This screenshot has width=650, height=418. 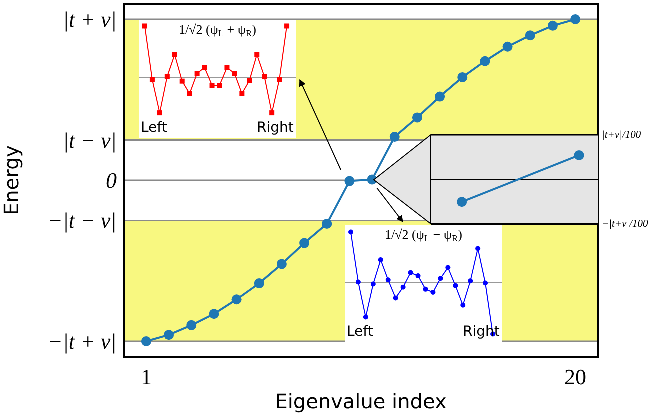 What do you see at coordinates (622, 135) in the screenshot?
I see `ref-line-label: |t+v|/100` at bounding box center [622, 135].